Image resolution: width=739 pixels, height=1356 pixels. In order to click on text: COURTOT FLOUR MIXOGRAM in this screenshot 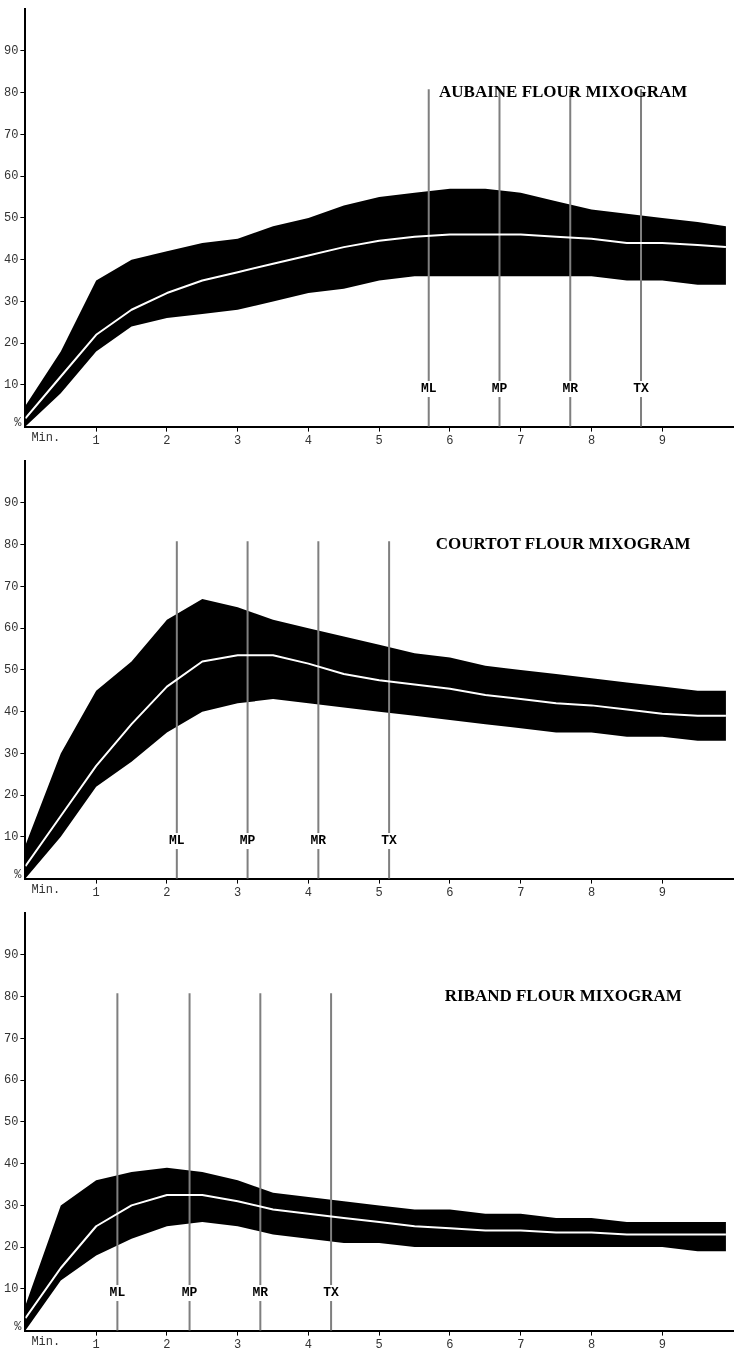, I will do `click(563, 544)`.